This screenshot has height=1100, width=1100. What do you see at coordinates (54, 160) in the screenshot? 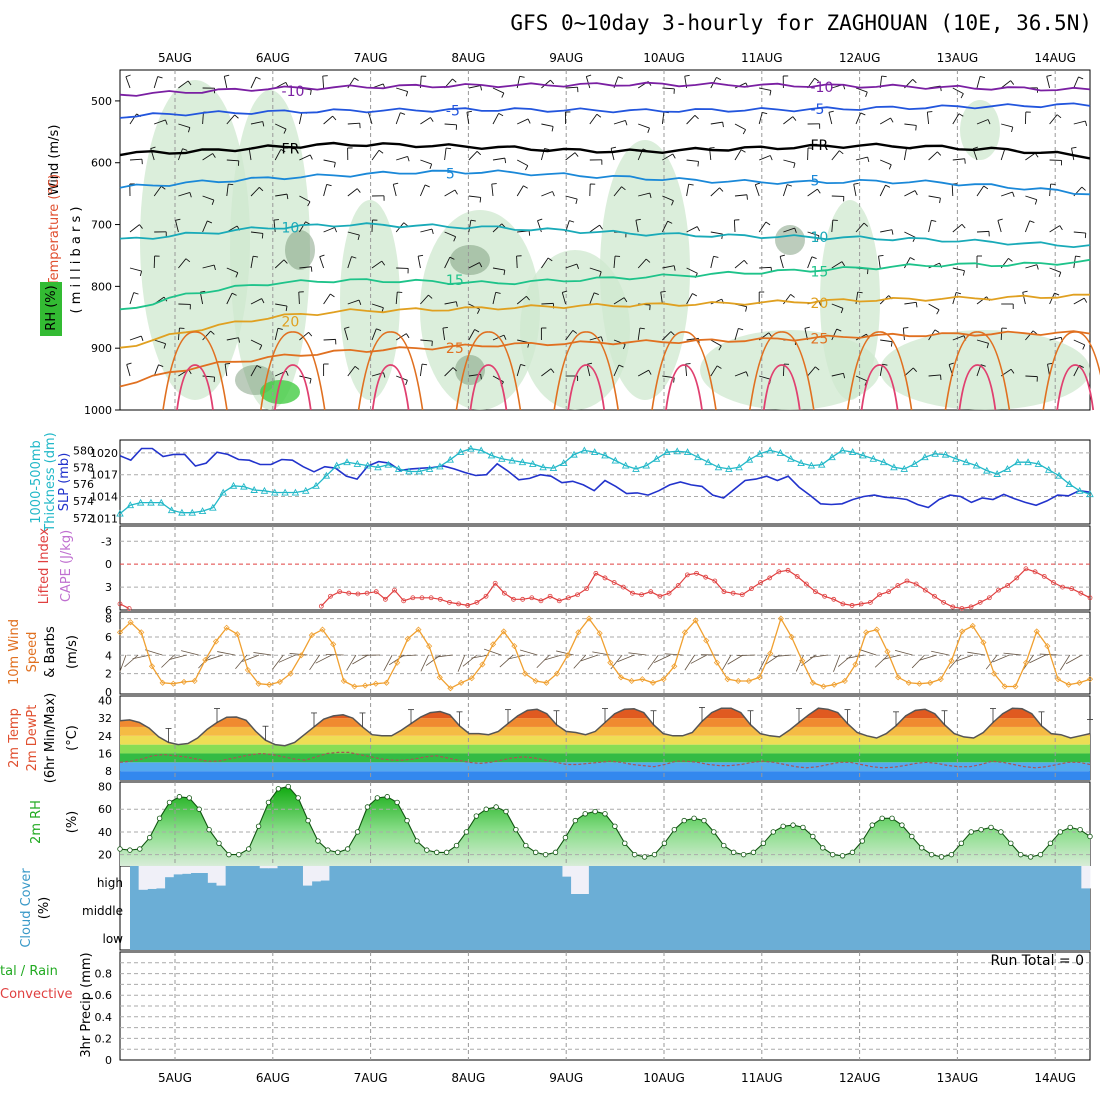
I see `ylabel-wind: Wind (m/s)` at bounding box center [54, 160].